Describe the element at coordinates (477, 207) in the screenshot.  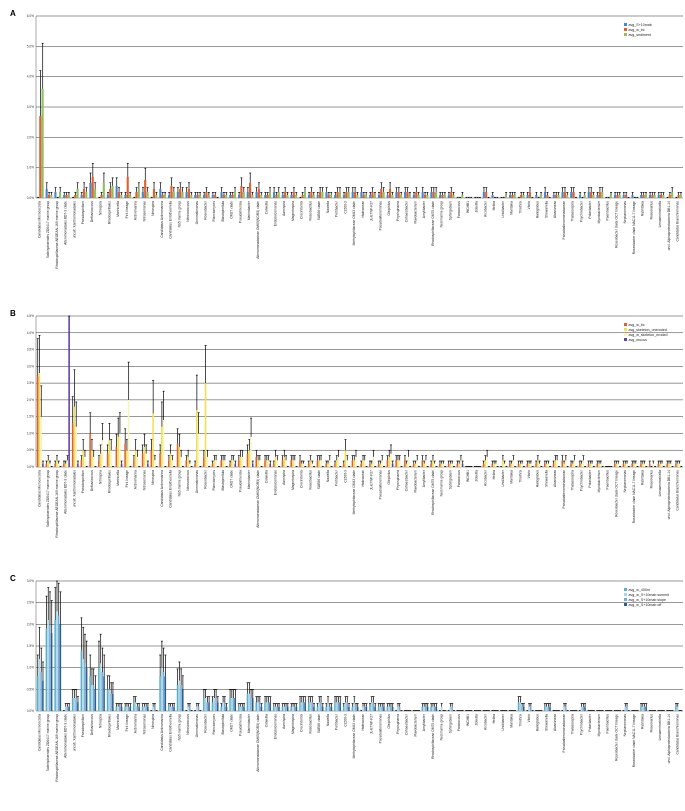
I see `category-label: Zobellia` at that location.